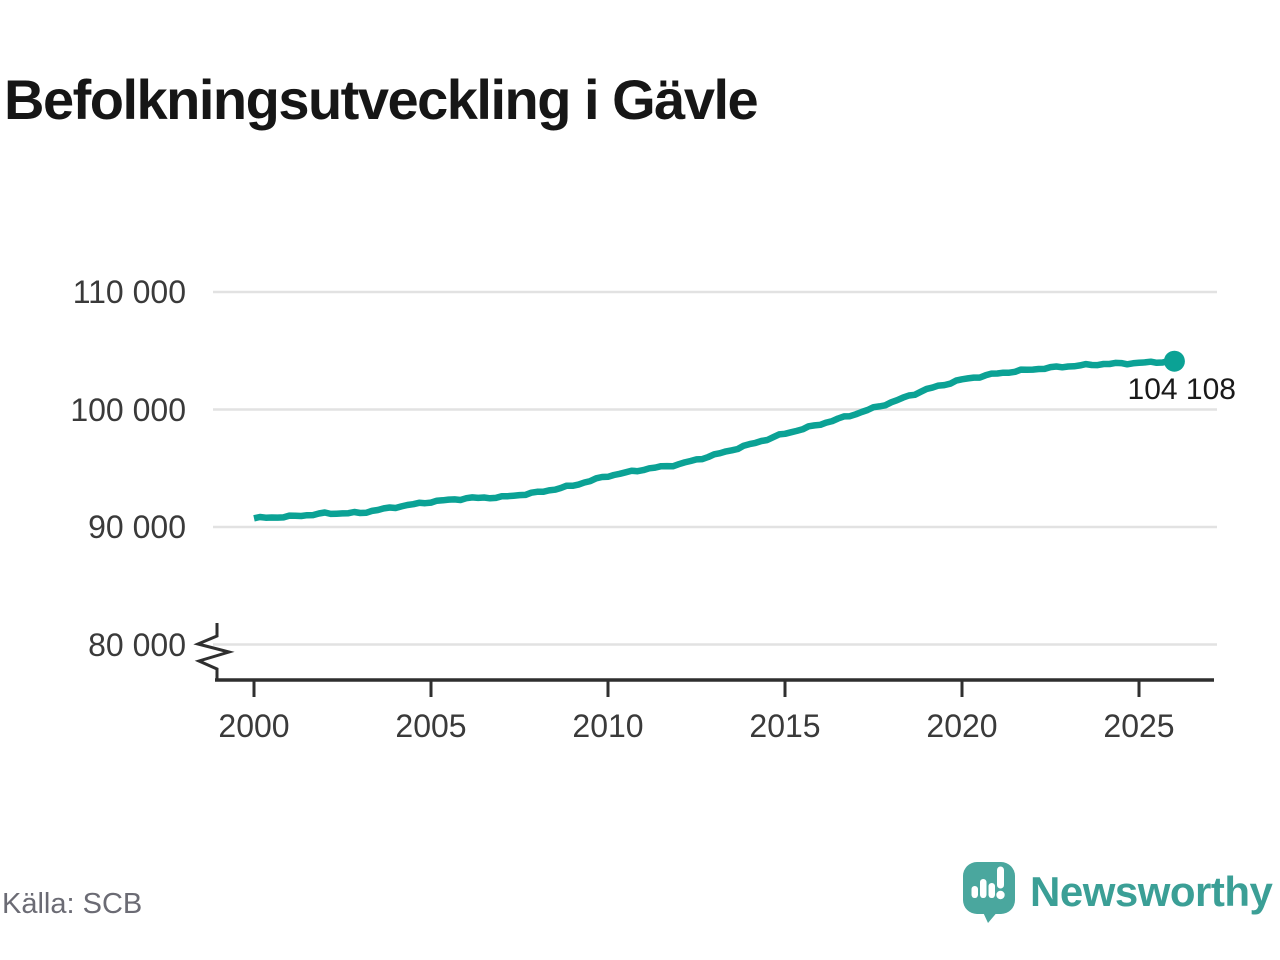  What do you see at coordinates (253, 726) in the screenshot?
I see `x-tick-label: 2000` at bounding box center [253, 726].